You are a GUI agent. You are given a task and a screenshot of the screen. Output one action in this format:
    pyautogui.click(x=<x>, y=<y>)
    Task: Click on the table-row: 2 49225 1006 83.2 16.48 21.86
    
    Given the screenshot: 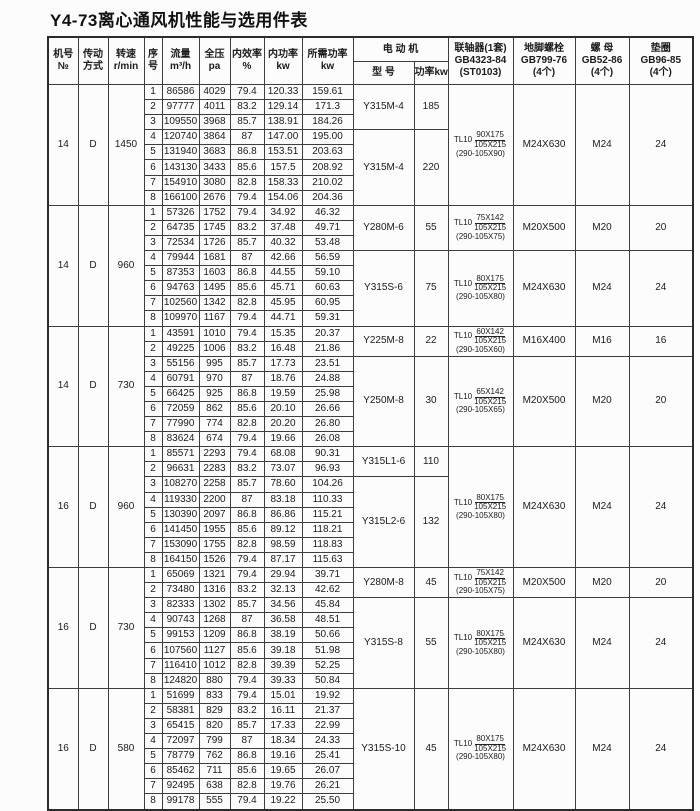 What is the action you would take?
    pyautogui.click(x=370, y=348)
    